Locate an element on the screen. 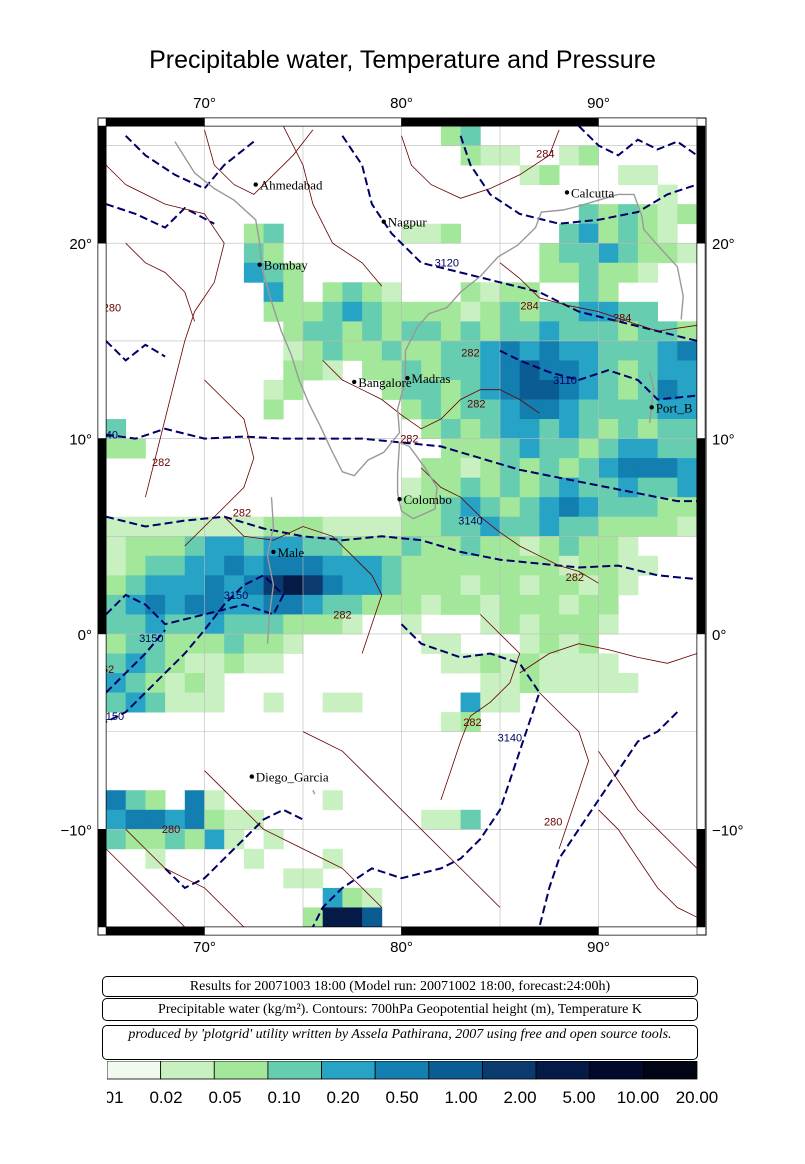 The width and height of the screenshot is (805, 1164). temperature-contour-line is located at coordinates (648, 809).